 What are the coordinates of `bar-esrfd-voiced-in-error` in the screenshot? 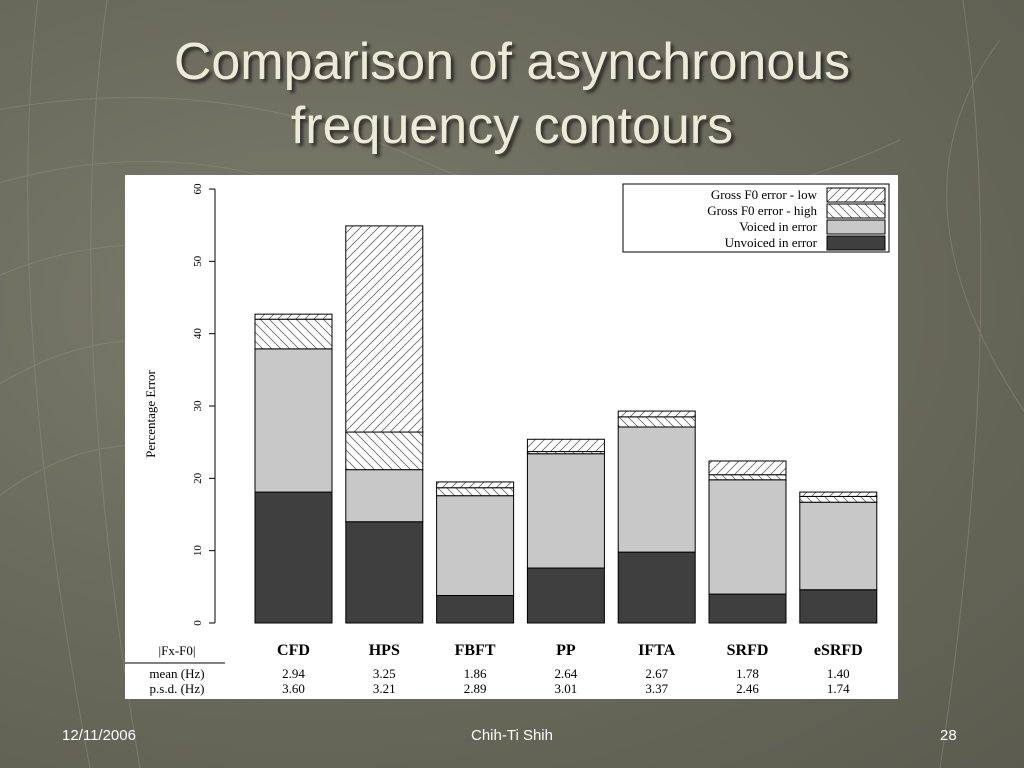 It's located at (838, 546).